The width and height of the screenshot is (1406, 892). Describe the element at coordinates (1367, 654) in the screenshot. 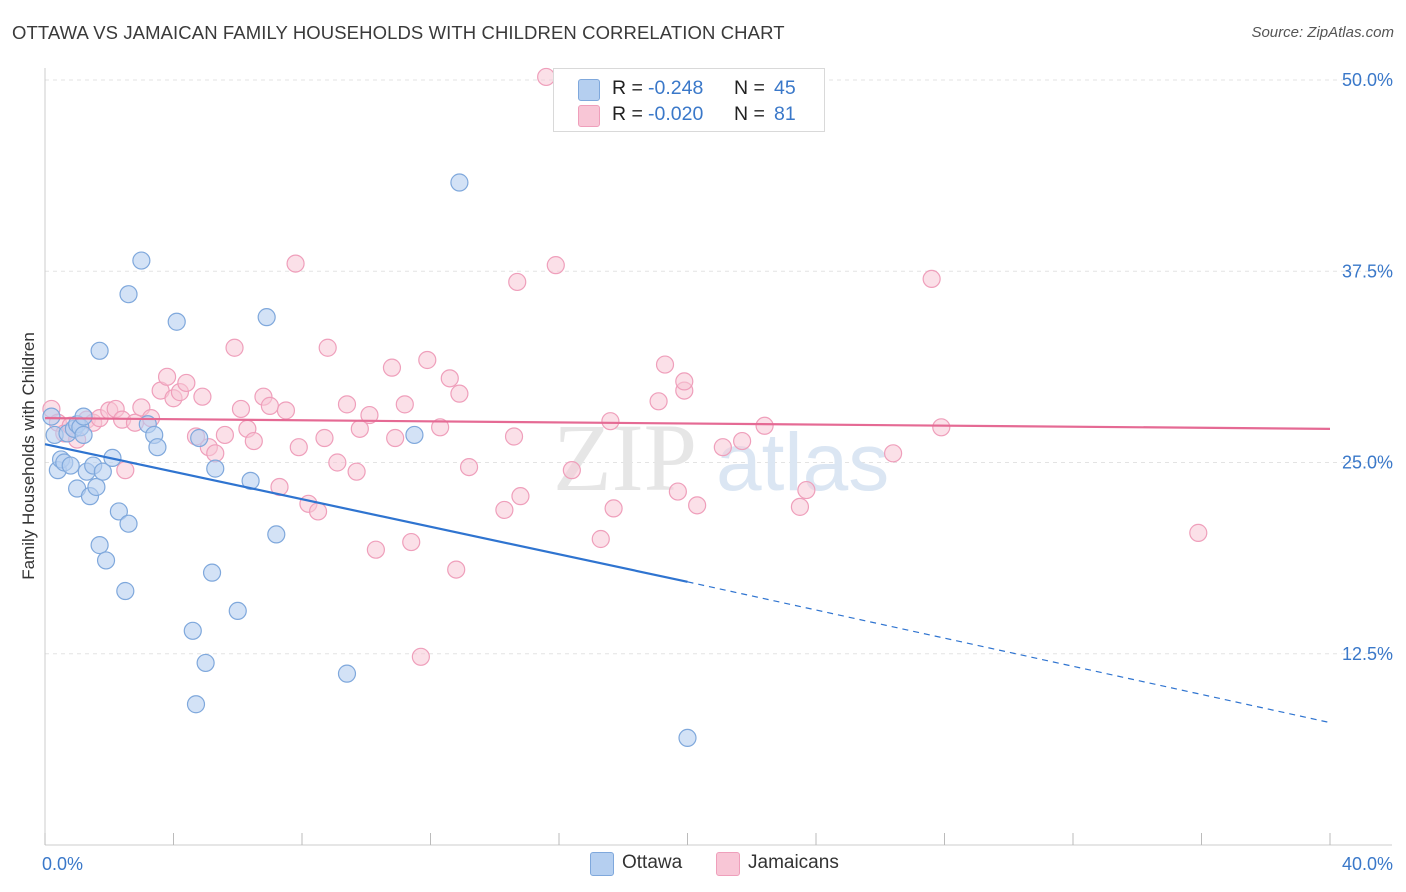

I see `y-tick-label: 12.5%` at that location.